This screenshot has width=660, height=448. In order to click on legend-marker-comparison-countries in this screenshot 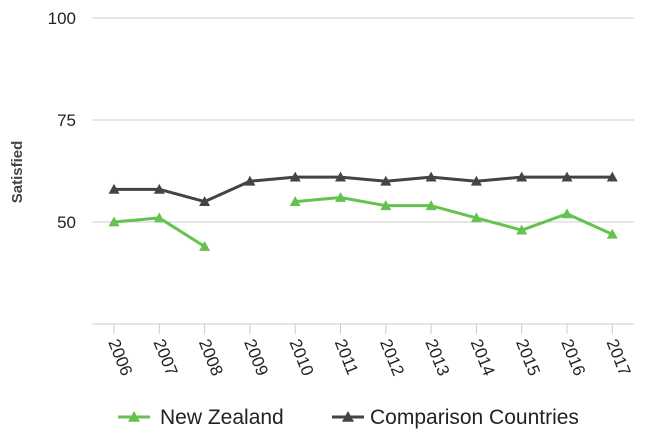, I will do `click(348, 416)`.